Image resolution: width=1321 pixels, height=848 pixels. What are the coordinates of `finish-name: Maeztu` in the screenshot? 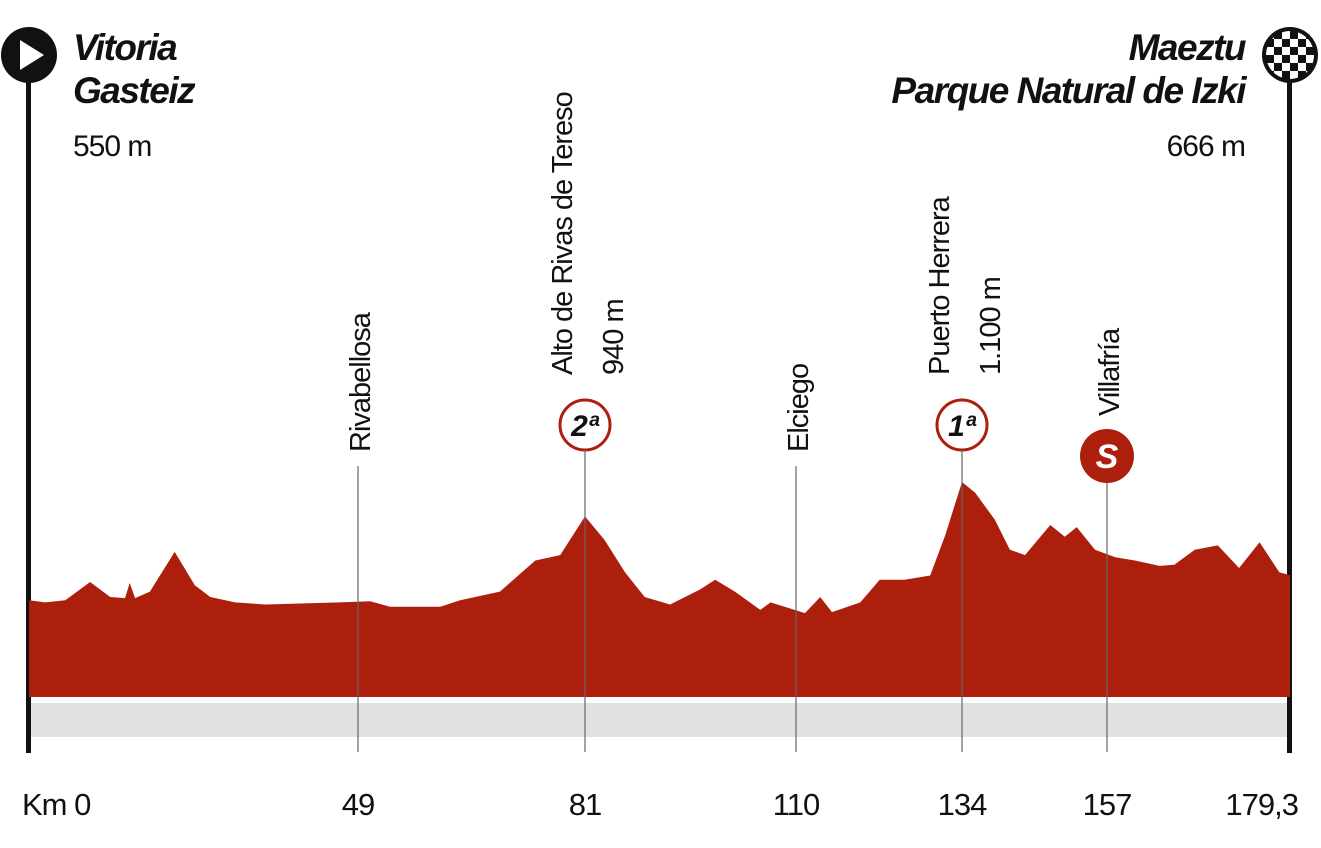 It's located at (1187, 47).